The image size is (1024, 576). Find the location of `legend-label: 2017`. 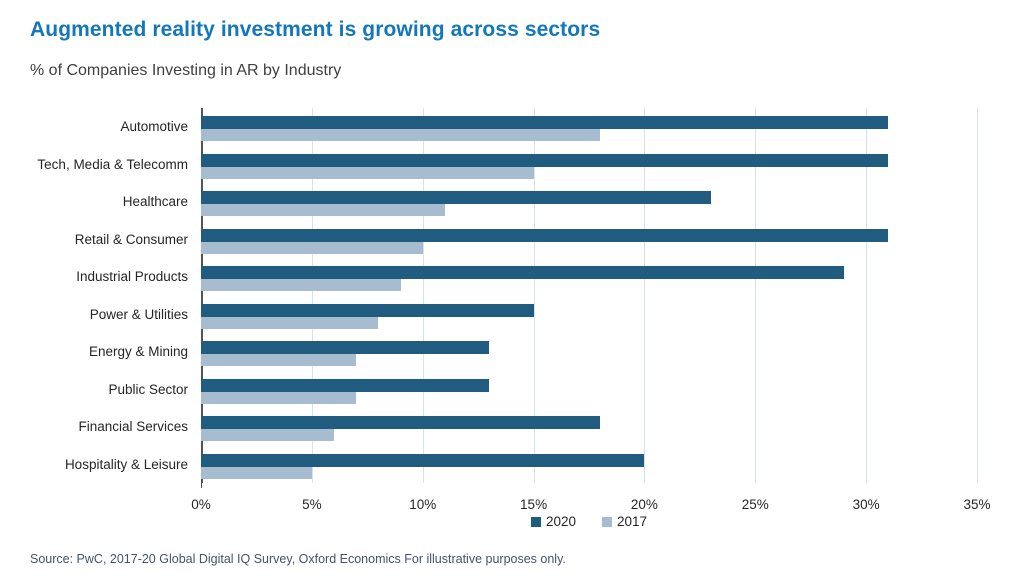

legend-label: 2017 is located at coordinates (632, 521).